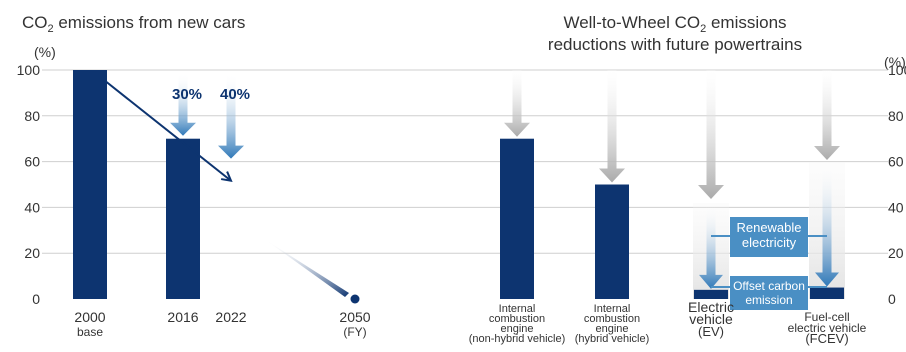 The height and width of the screenshot is (352, 906). What do you see at coordinates (182, 317) in the screenshot?
I see `x-tick-label: 2016` at bounding box center [182, 317].